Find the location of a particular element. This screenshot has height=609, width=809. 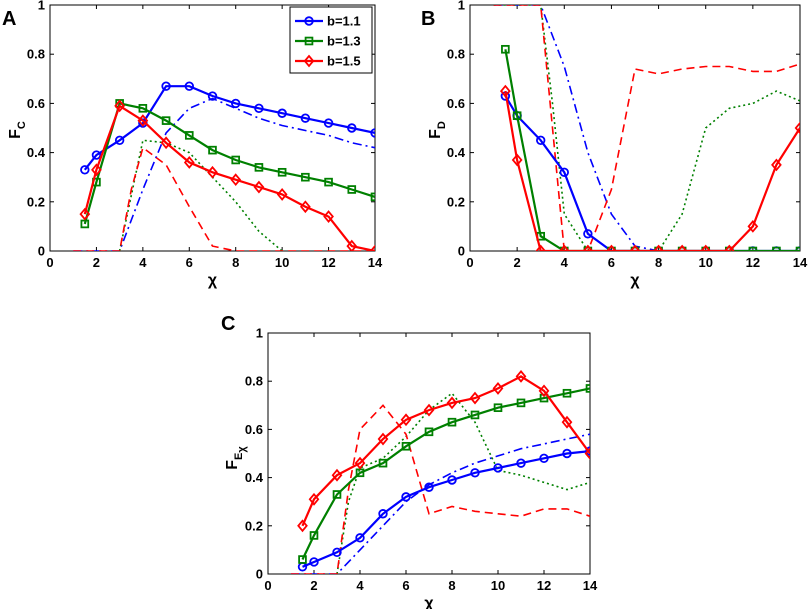

legend-label: b=1.5 is located at coordinates (344, 61).